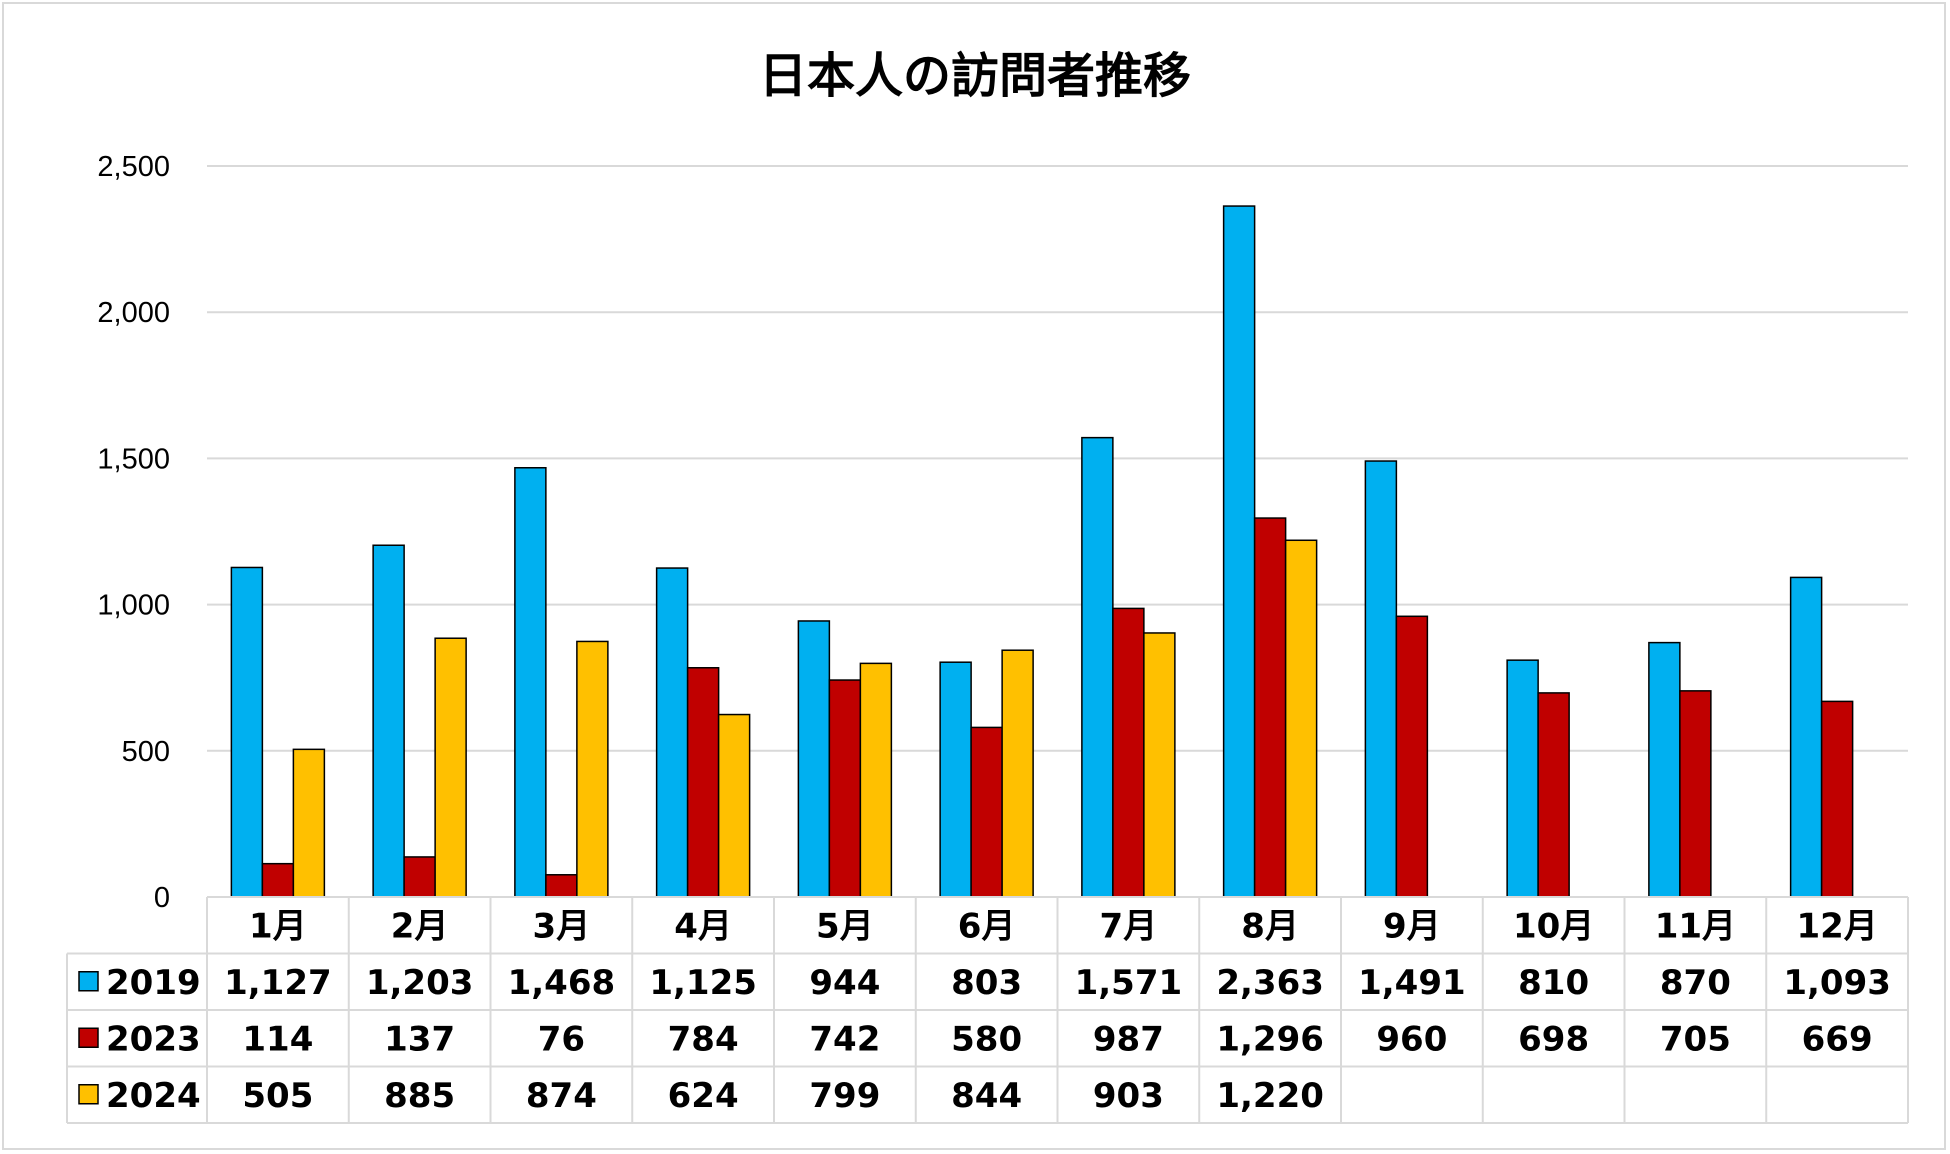 The image size is (1950, 1154). I want to click on data-label: 2,363, so click(1270, 983).